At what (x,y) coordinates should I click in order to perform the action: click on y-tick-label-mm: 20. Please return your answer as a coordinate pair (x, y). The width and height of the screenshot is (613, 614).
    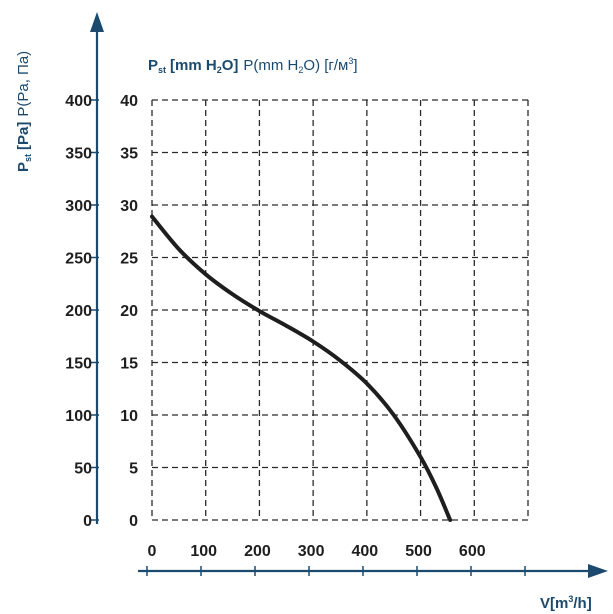
    Looking at the image, I should click on (129, 311).